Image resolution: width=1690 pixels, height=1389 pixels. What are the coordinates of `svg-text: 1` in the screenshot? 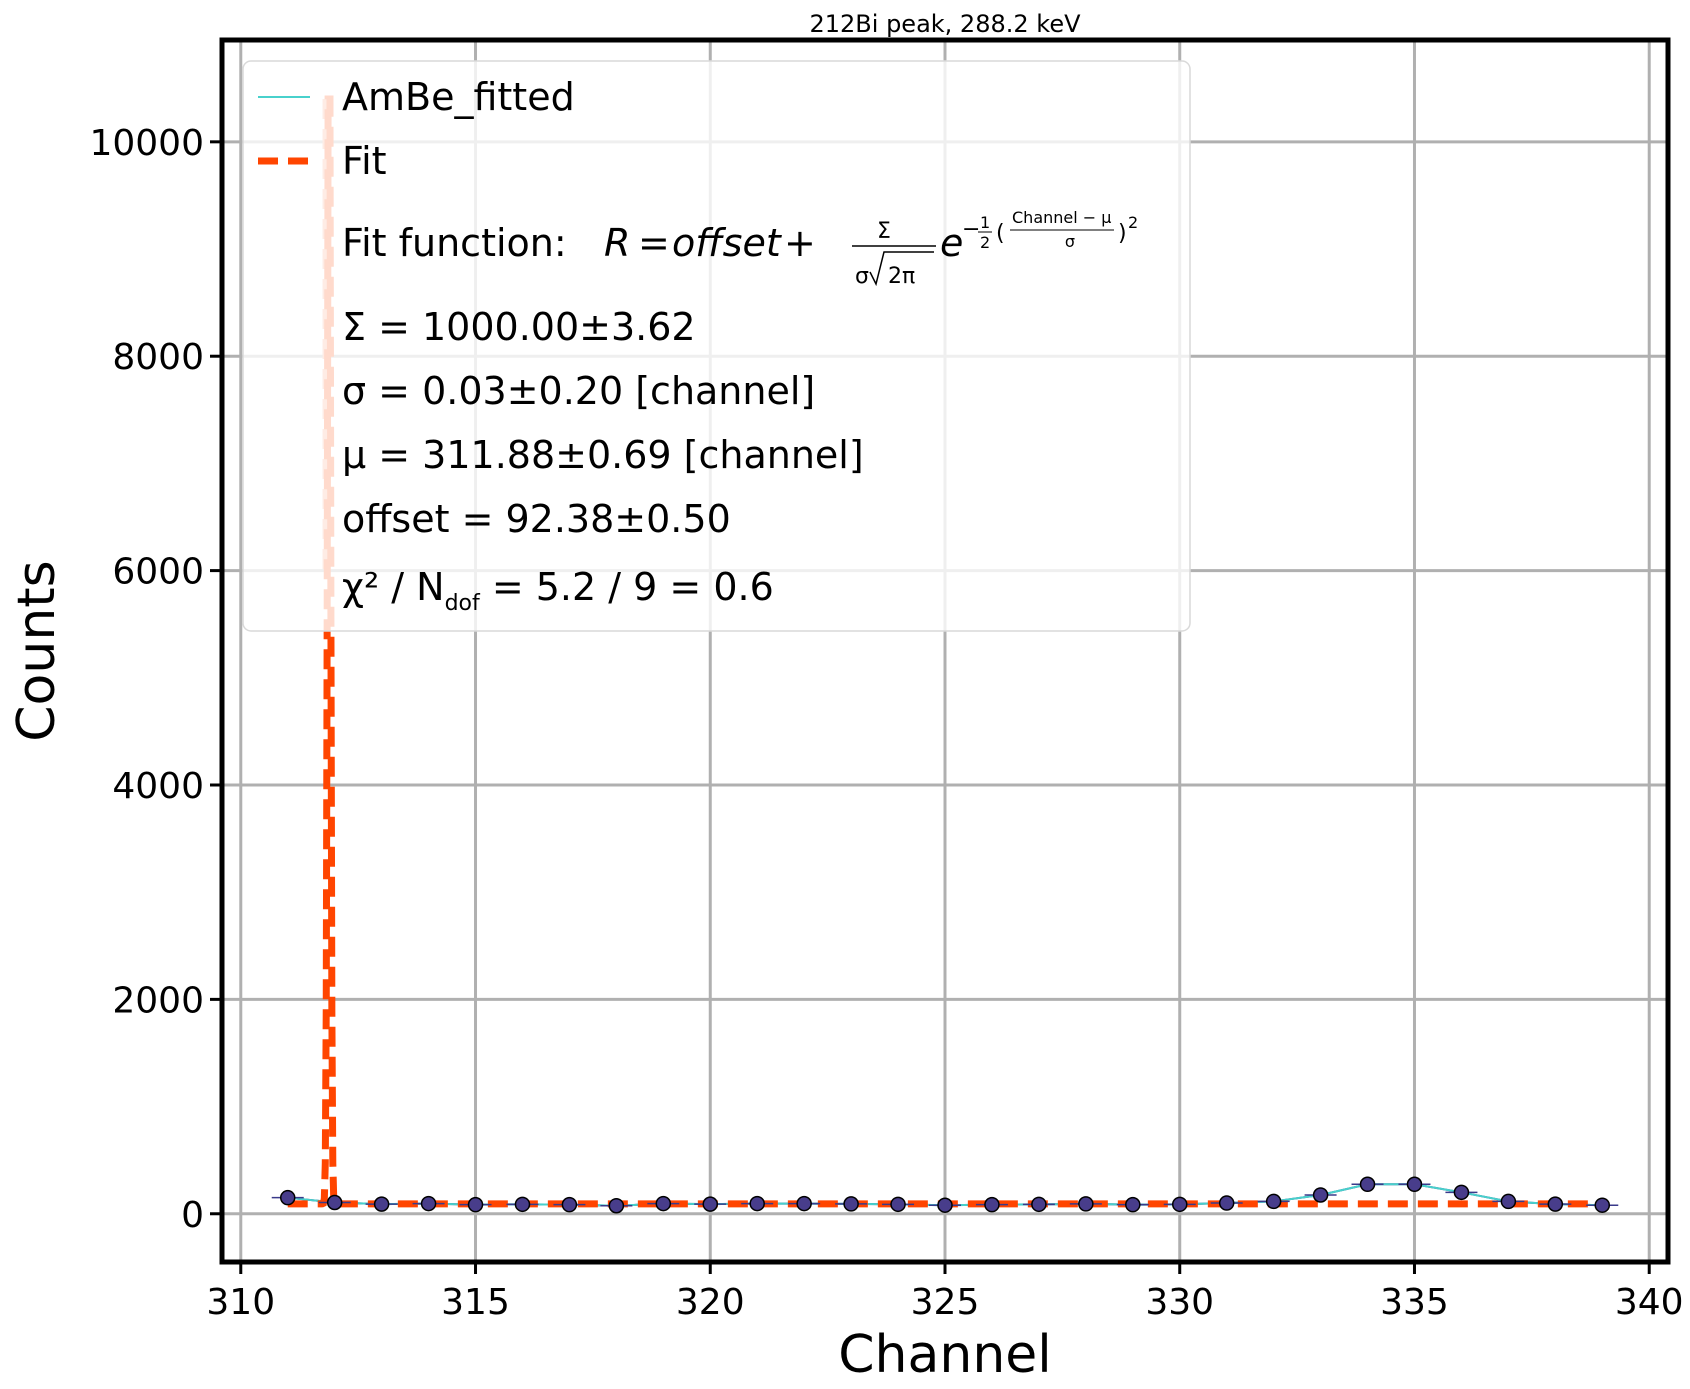 It's located at (985, 222).